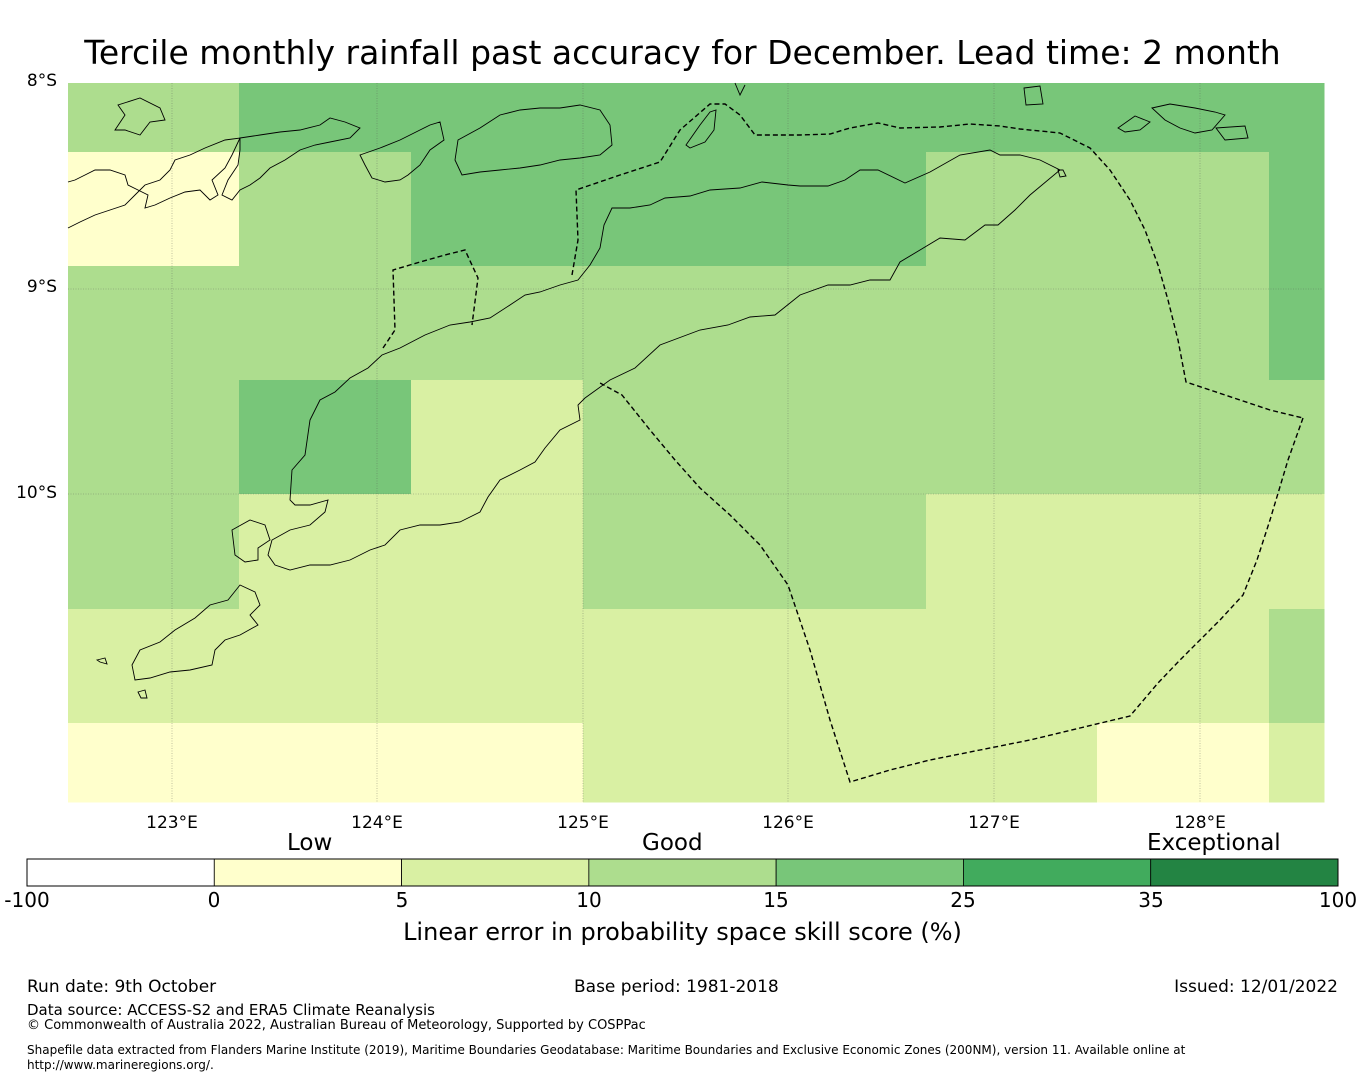 This screenshot has width=1365, height=1080. I want to click on lon-label-125e: 125°E, so click(583, 823).